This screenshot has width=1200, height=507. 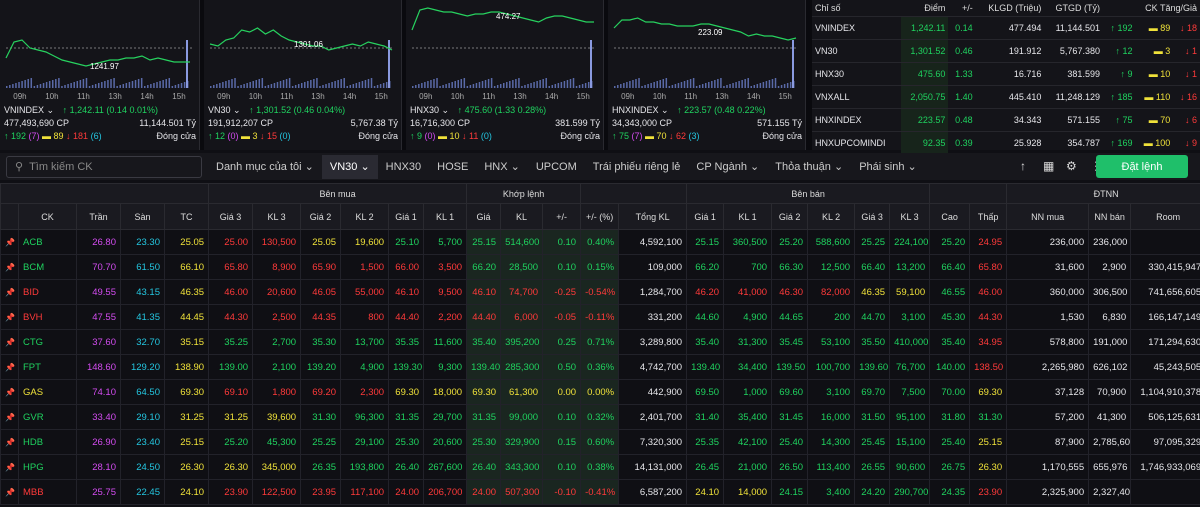 I want to click on search-input: ⚲ Tìm kiếm CK, so click(x=104, y=166).